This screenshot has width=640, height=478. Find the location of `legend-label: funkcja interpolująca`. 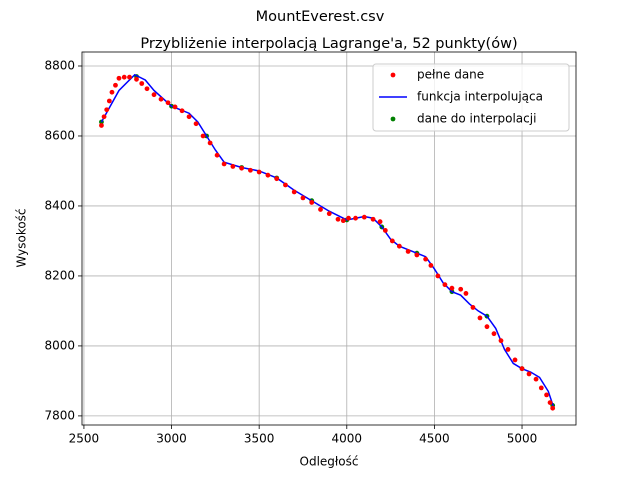

legend-label: funkcja interpolująca is located at coordinates (480, 97).